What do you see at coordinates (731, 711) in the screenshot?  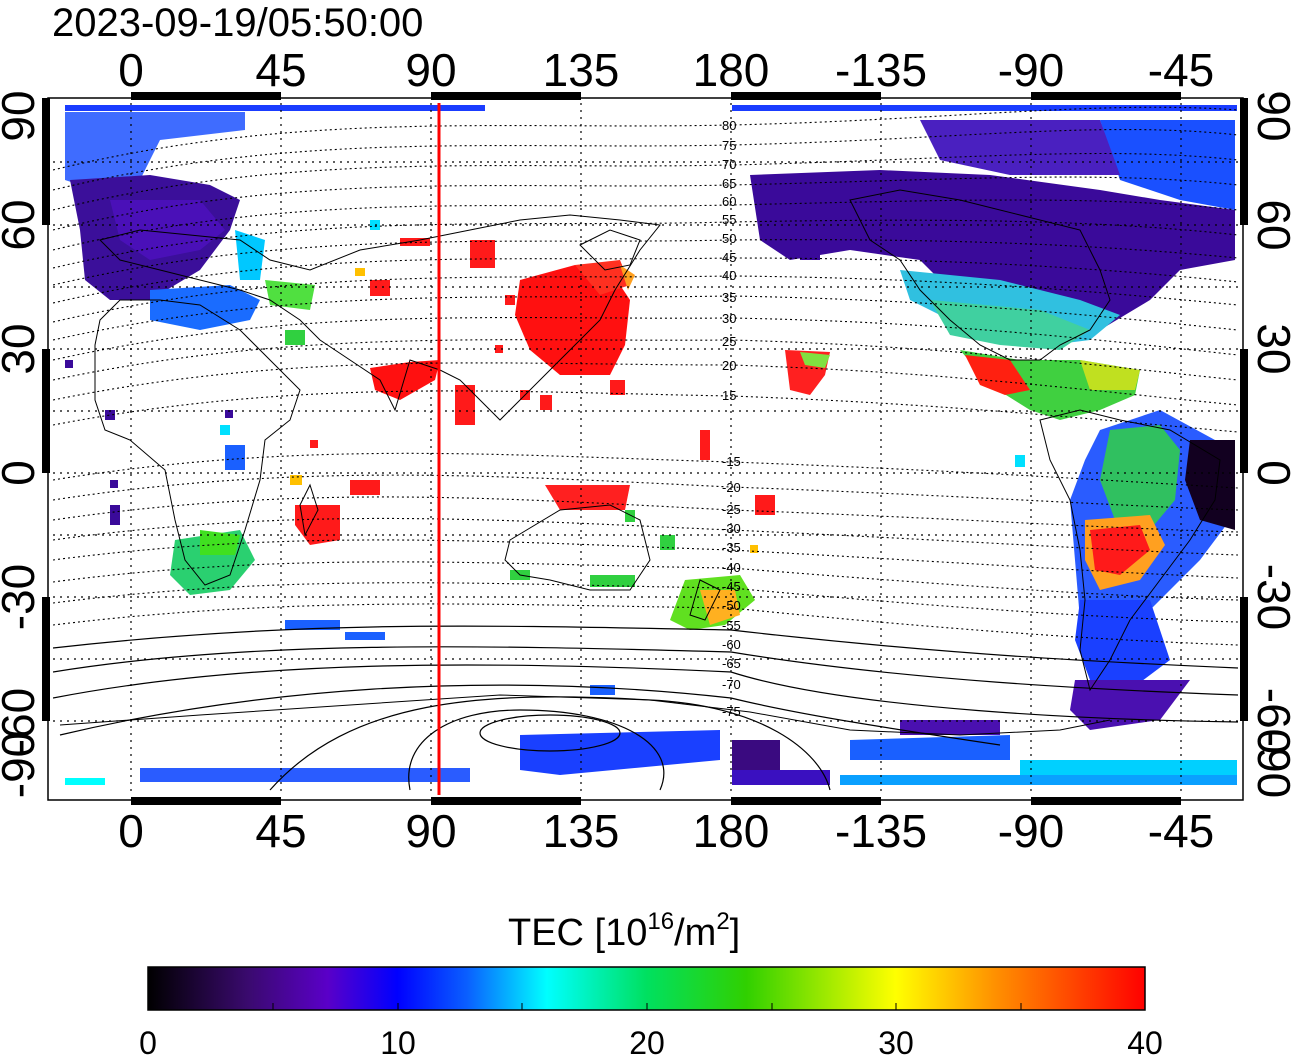 I see `mlat-label: -75` at bounding box center [731, 711].